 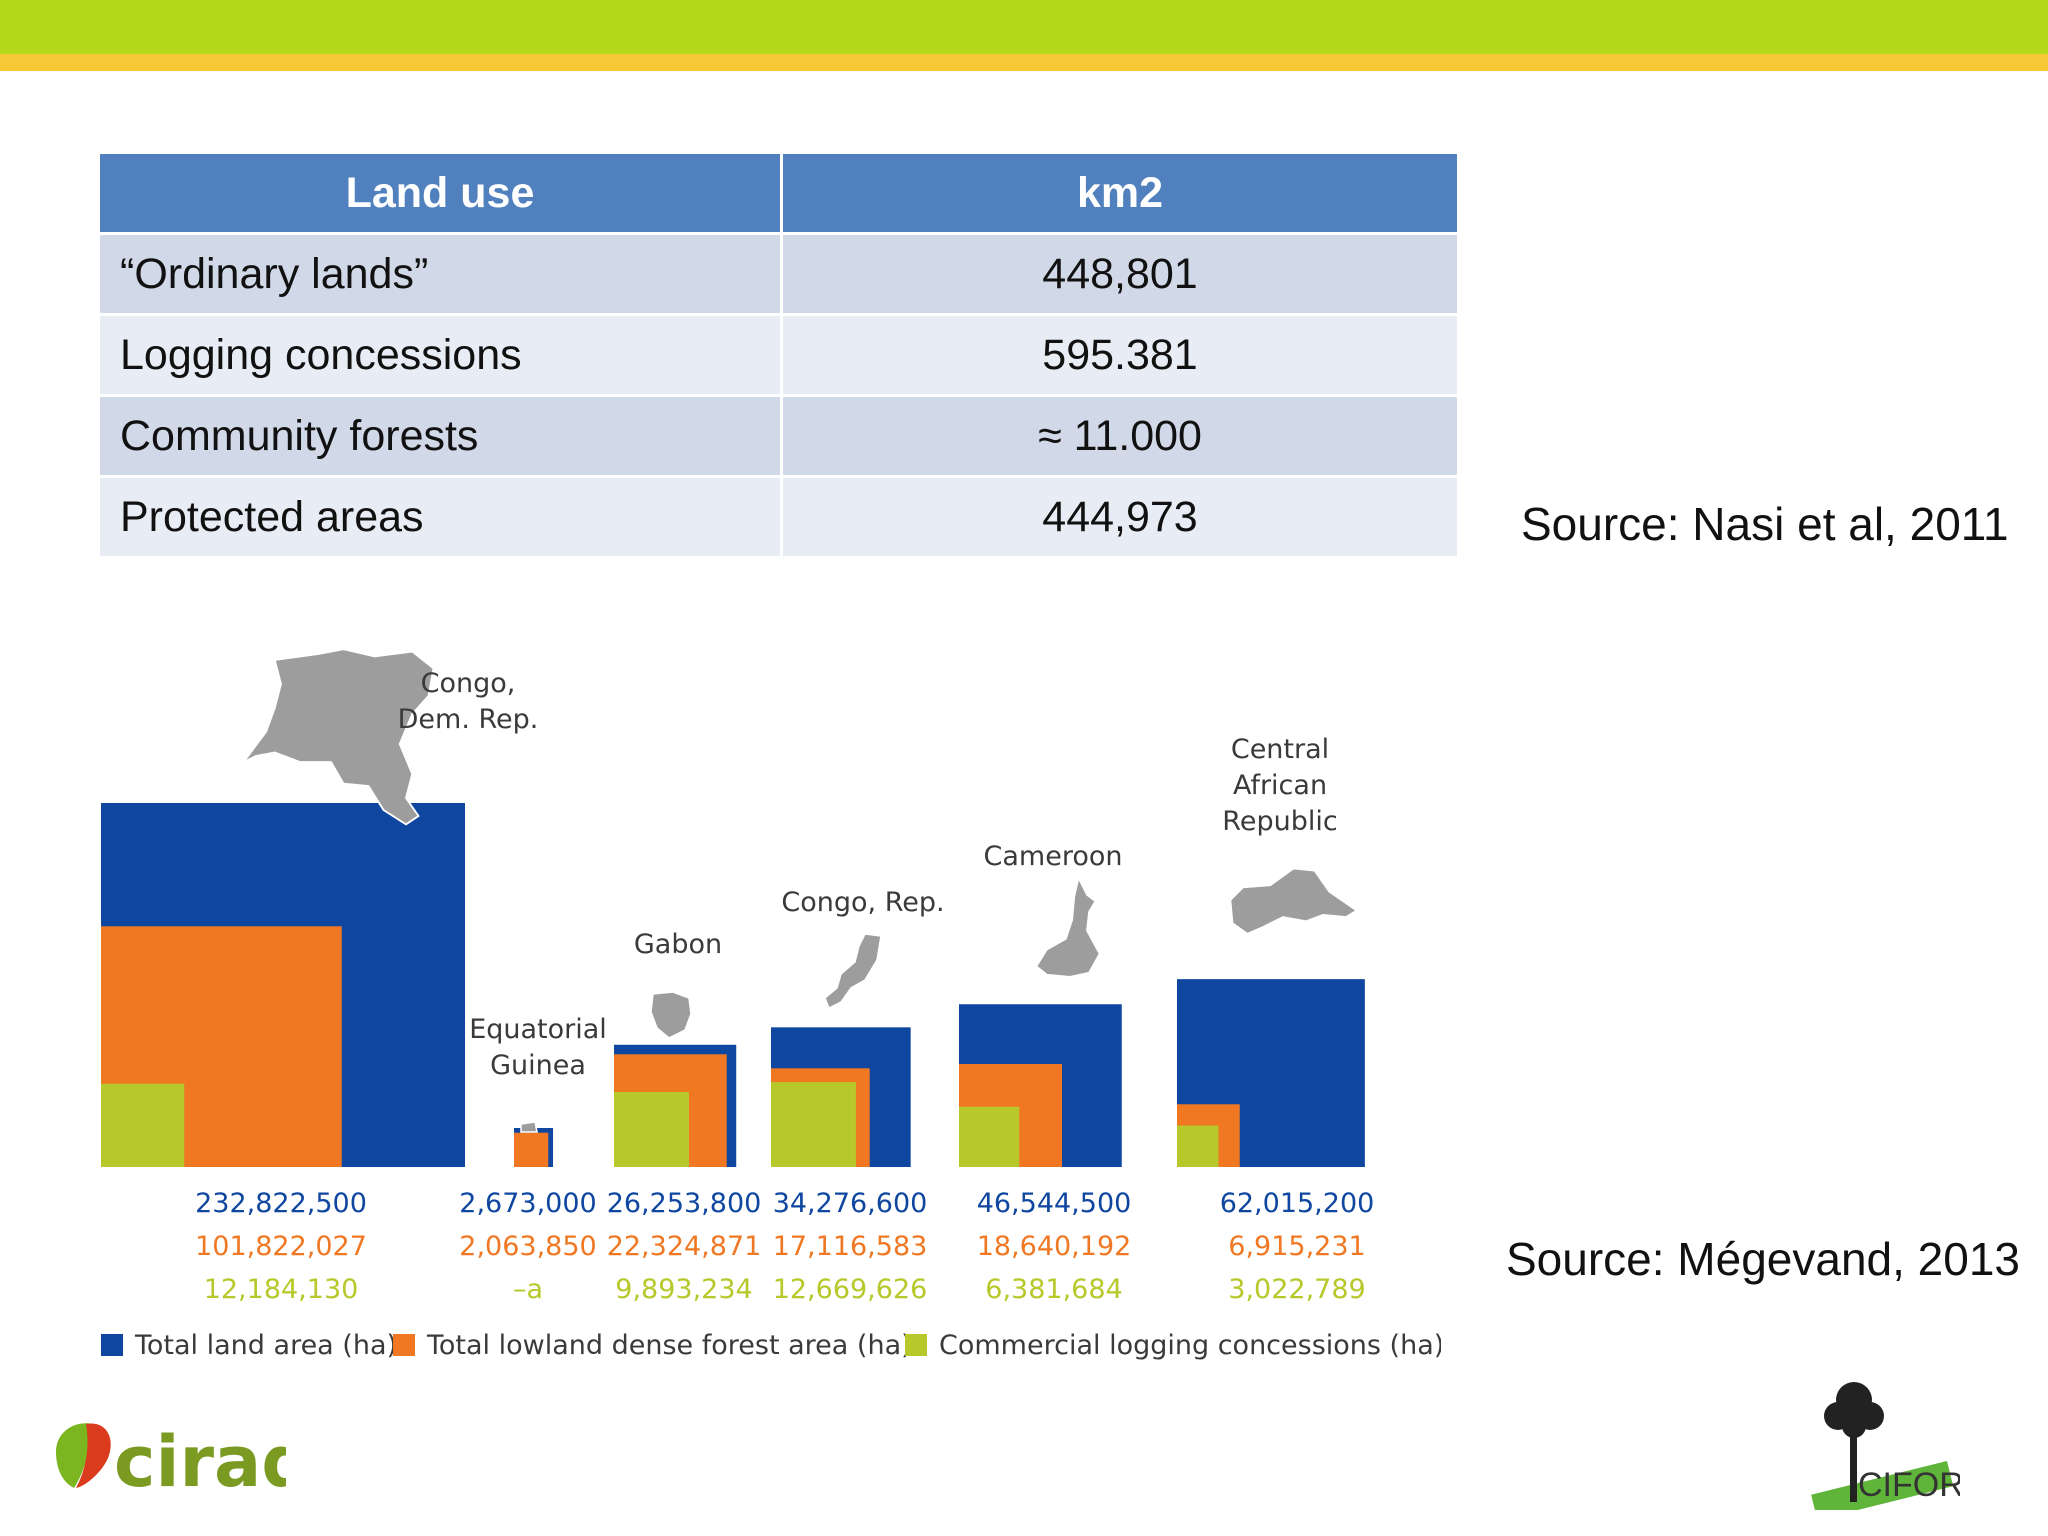 I want to click on legend-label: Total lowland dense forest area (ha), so click(x=669, y=1345).